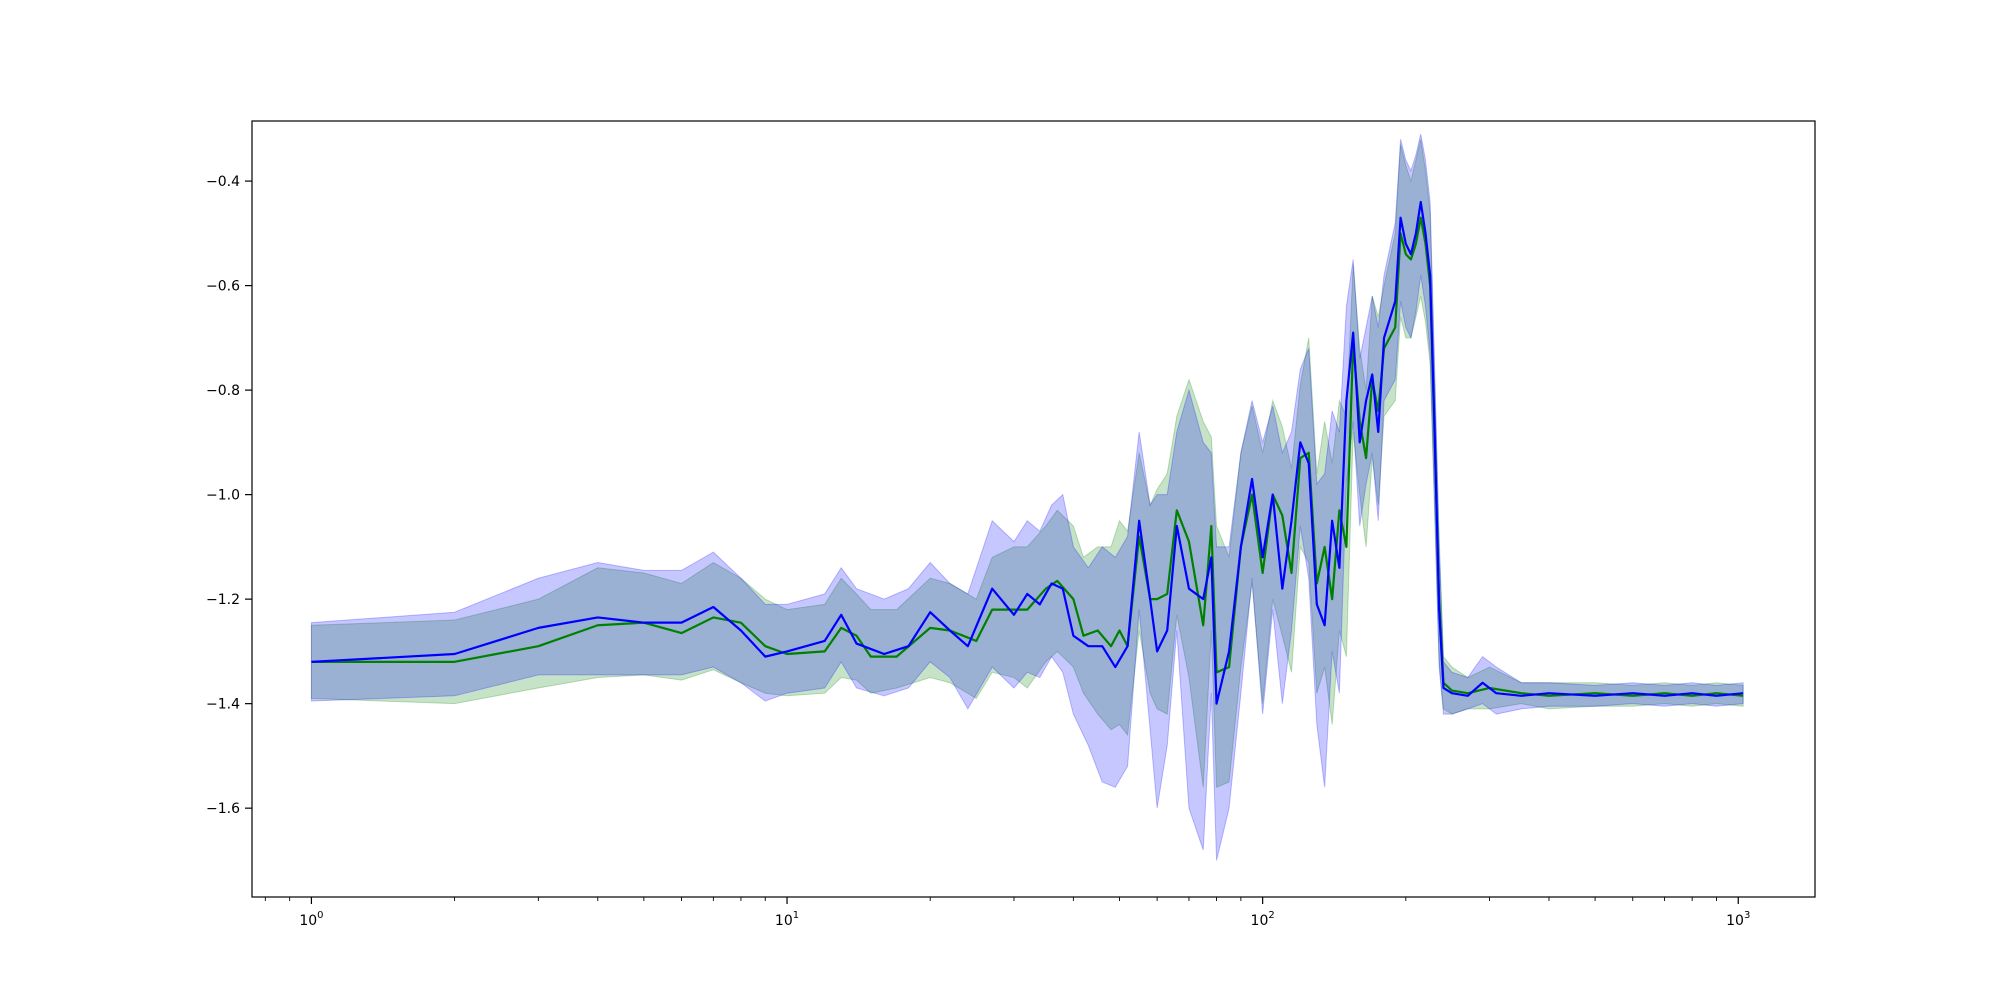 The width and height of the screenshot is (2000, 1000). I want to click on x-tick-label: 10², so click(1263, 919).